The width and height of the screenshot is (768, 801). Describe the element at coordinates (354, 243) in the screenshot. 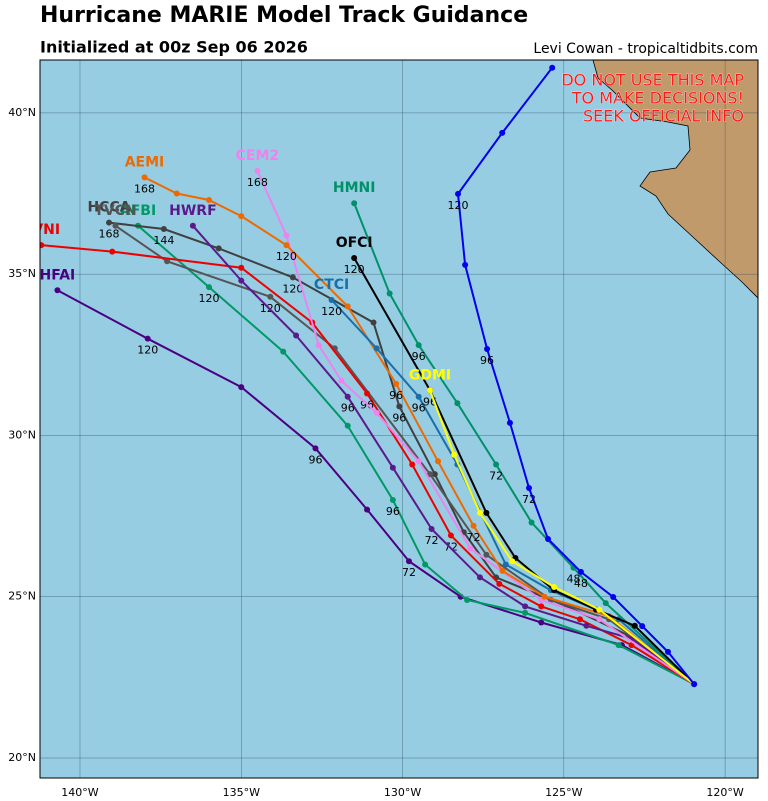

I see `track-name: OFCI` at that location.